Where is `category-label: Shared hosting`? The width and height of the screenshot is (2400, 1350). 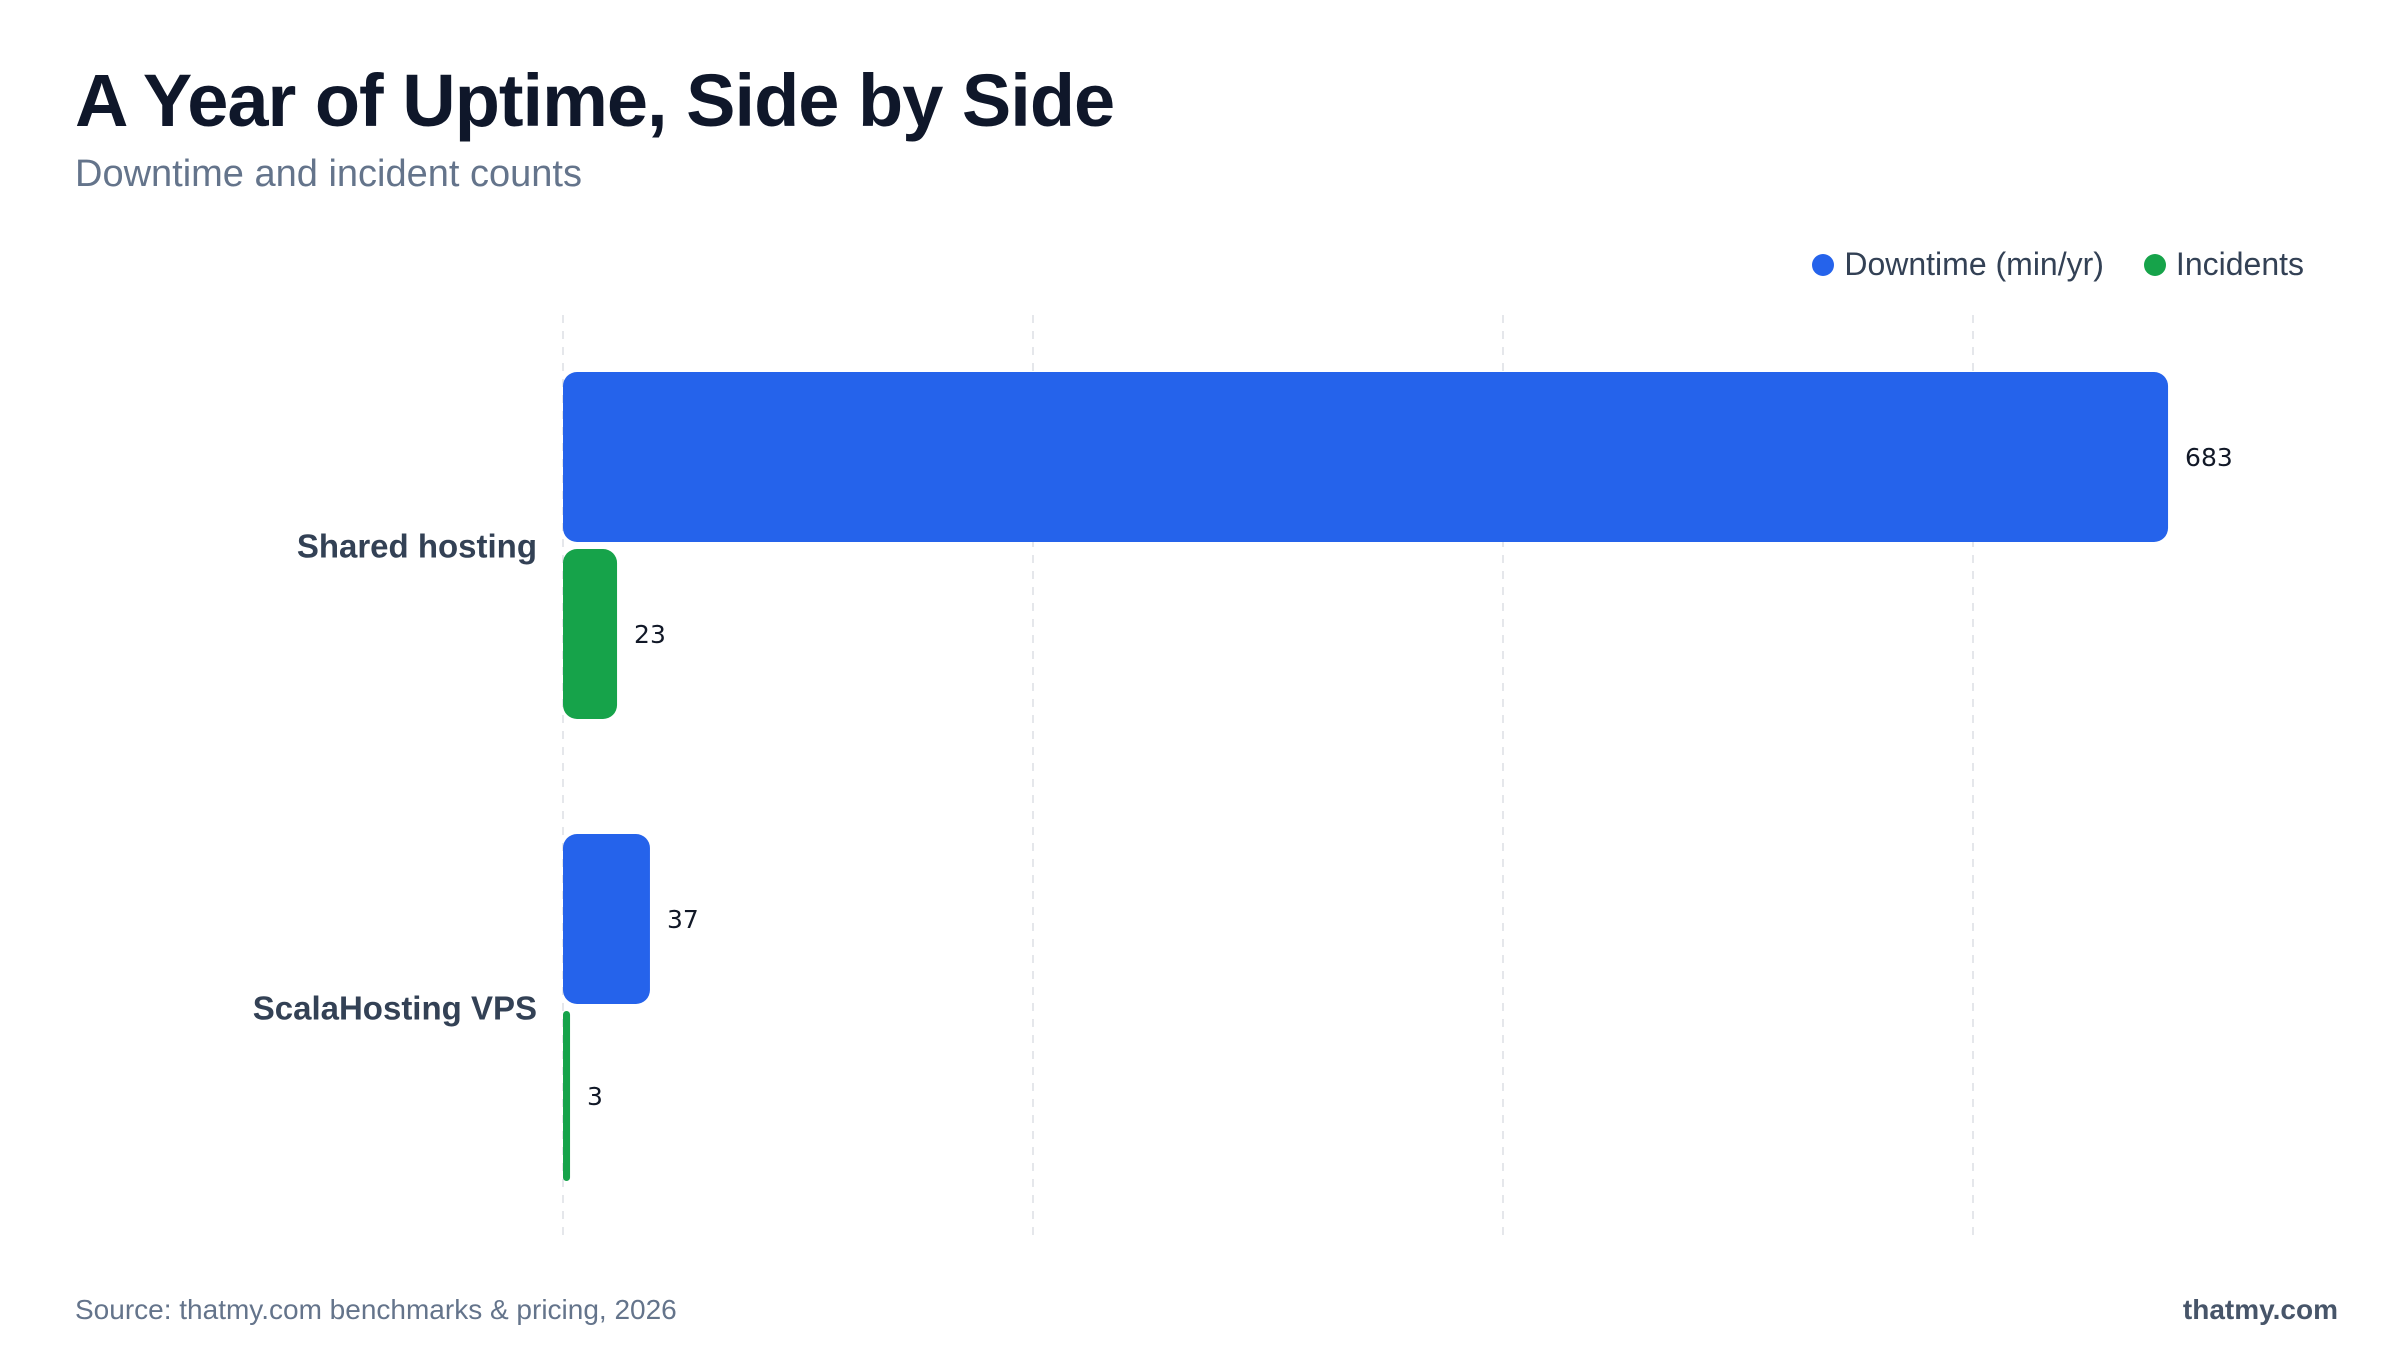
category-label: Shared hosting is located at coordinates (417, 546).